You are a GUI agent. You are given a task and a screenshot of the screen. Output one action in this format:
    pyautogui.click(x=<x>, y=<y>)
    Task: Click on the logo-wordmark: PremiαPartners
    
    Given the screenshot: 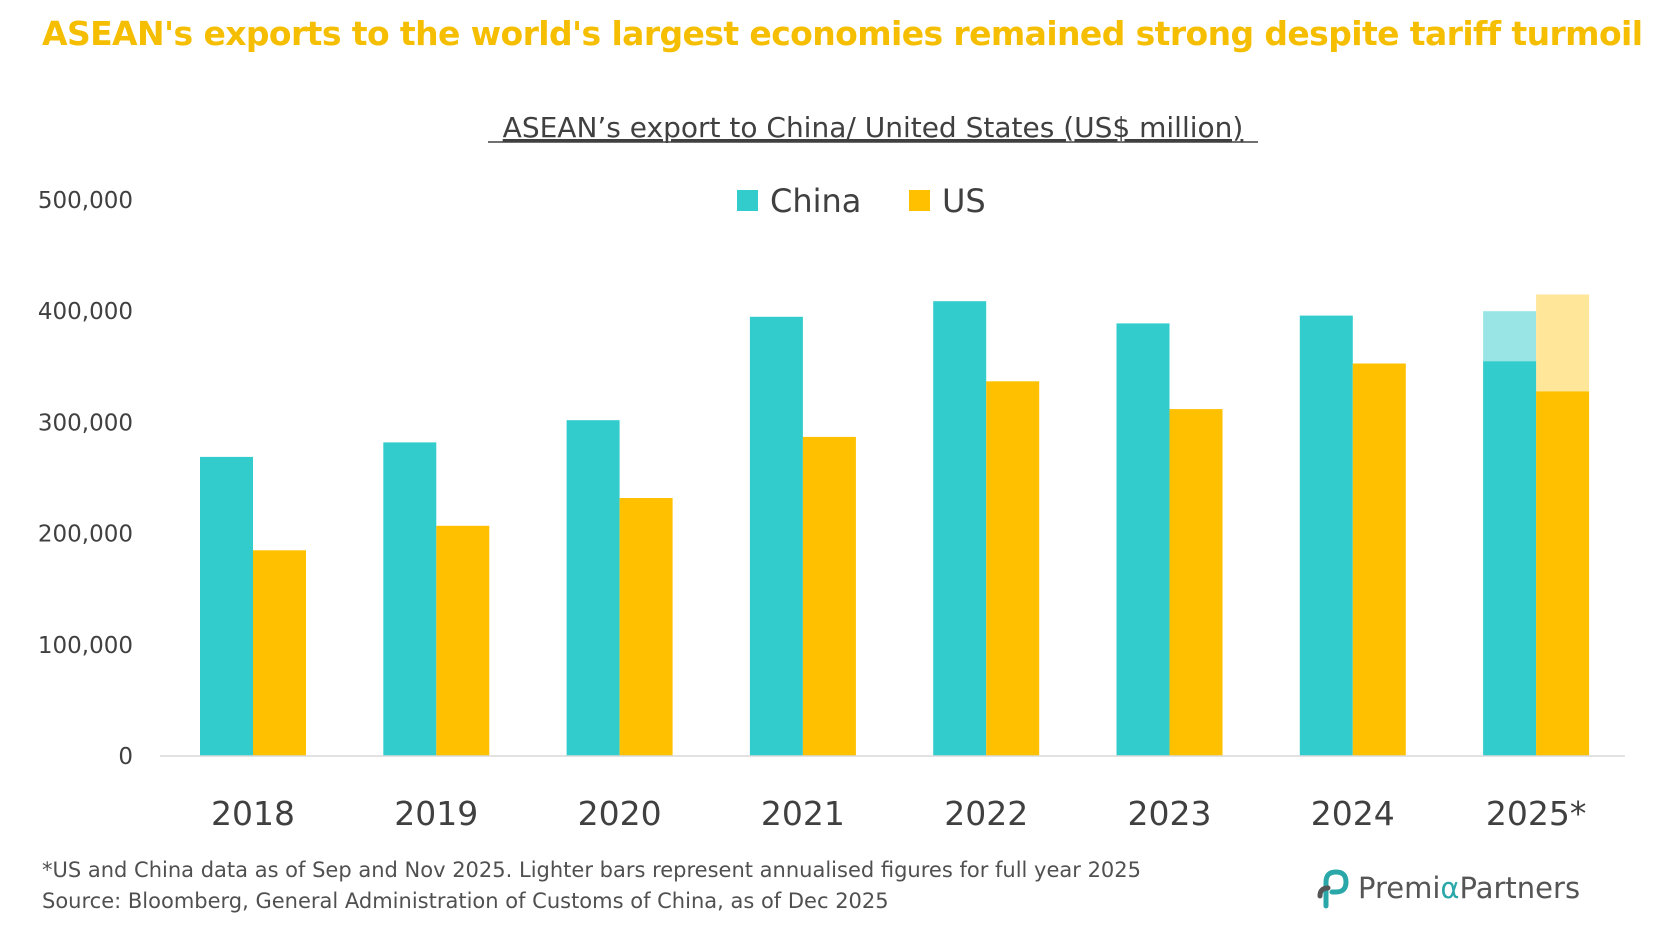 What is the action you would take?
    pyautogui.click(x=1469, y=888)
    